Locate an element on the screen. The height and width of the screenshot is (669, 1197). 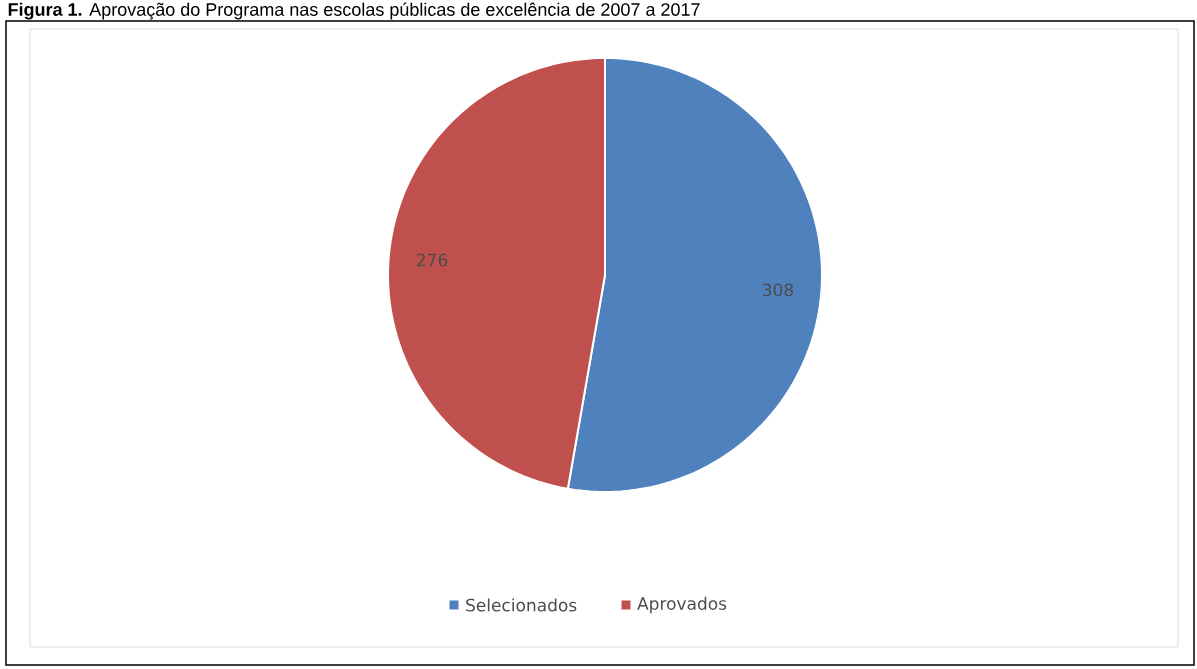
legend-label: Aprovados is located at coordinates (682, 605).